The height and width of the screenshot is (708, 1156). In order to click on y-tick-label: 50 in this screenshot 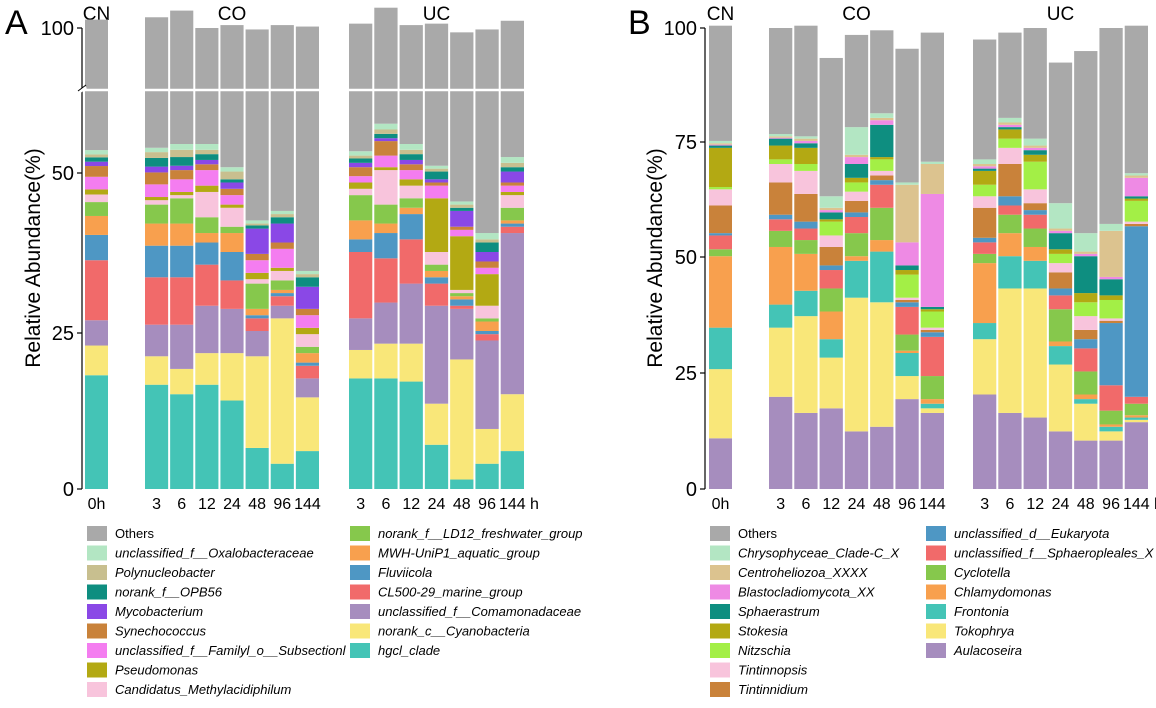, I will do `click(63, 174)`.